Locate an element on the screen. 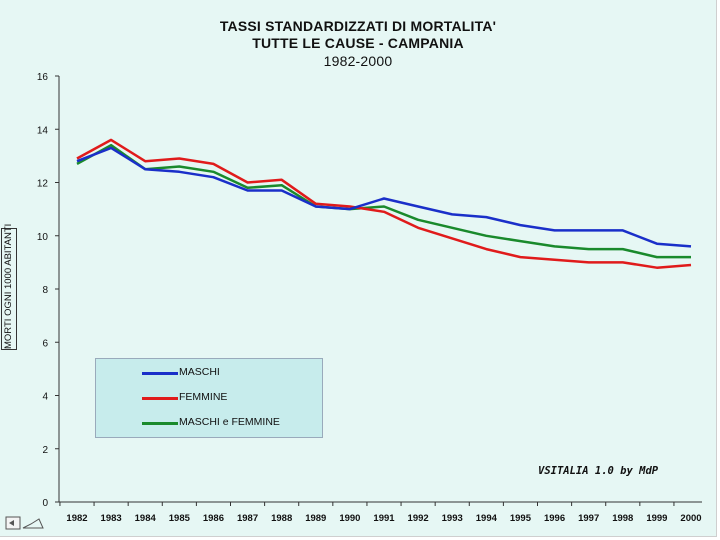 This screenshot has height=540, width=720. slide-navigation-icon is located at coordinates (25, 523).